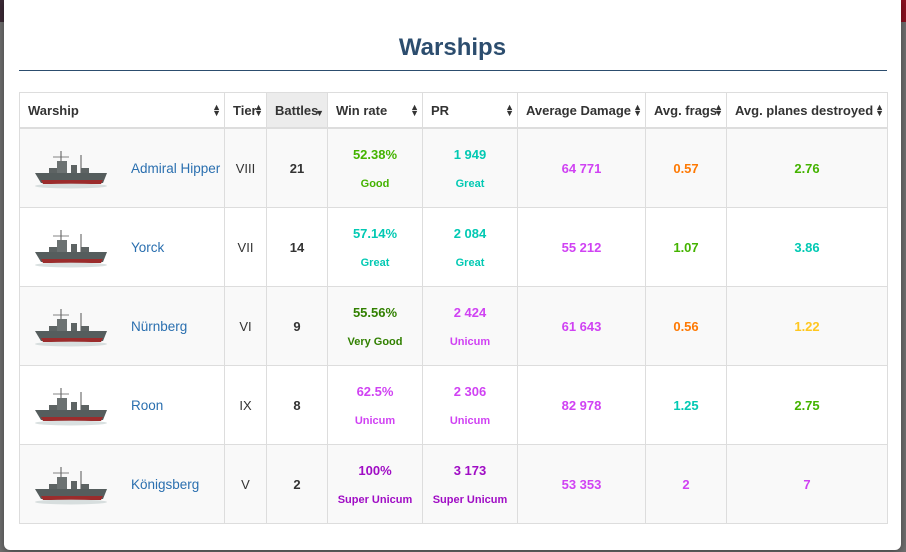  I want to click on win-rate-rating: Unicum, so click(375, 420).